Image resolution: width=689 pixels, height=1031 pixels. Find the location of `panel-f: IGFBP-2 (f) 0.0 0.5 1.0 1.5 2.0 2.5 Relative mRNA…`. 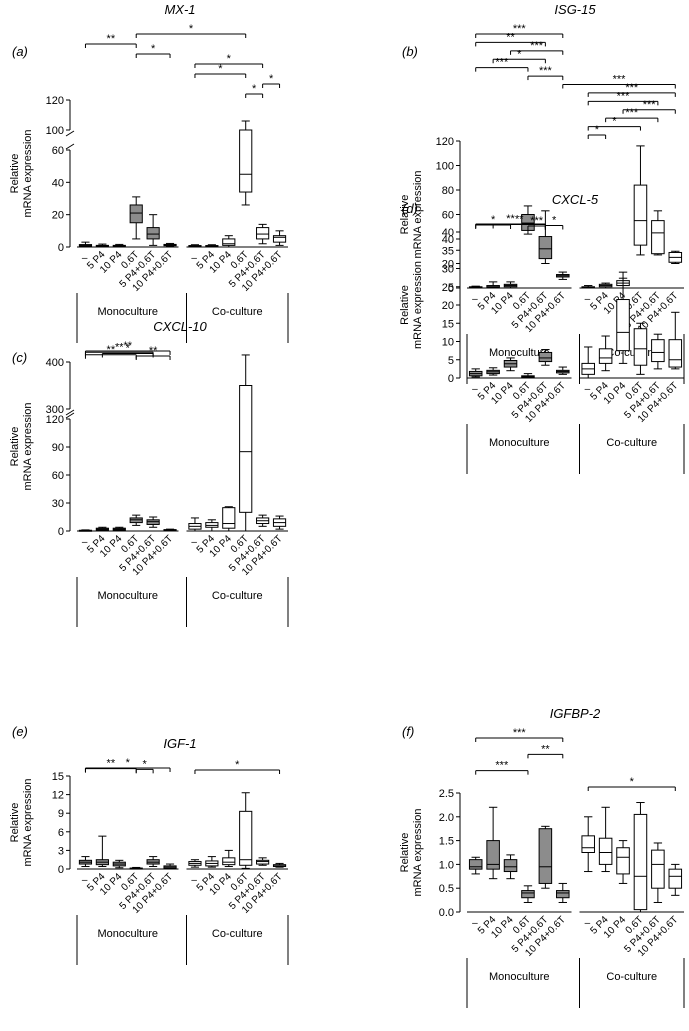

panel-f: IGFBP-2 (f) 0.0 0.5 1.0 1.5 2.0 2.5 Relative mRNA… is located at coordinates (542, 857).